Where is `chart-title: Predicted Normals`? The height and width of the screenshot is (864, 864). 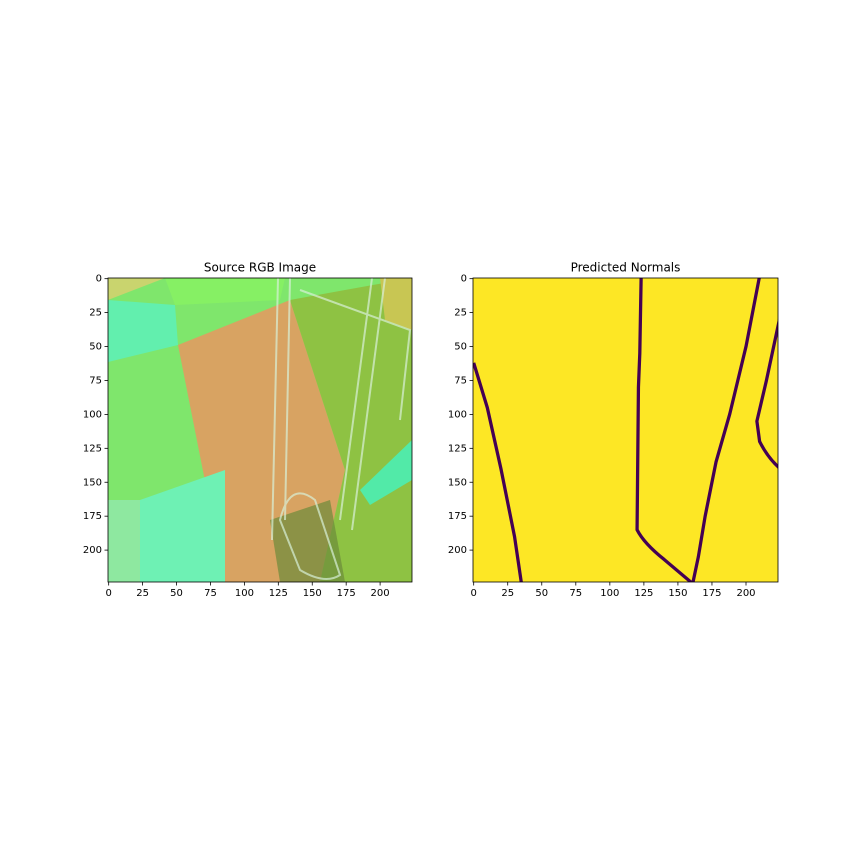
chart-title: Predicted Normals is located at coordinates (626, 268).